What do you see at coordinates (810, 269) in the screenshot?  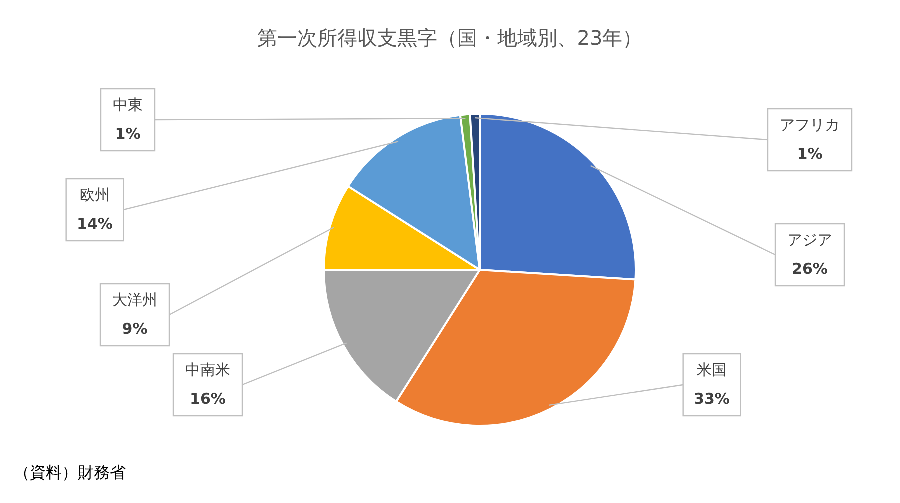 I see `data-label: 26%` at bounding box center [810, 269].